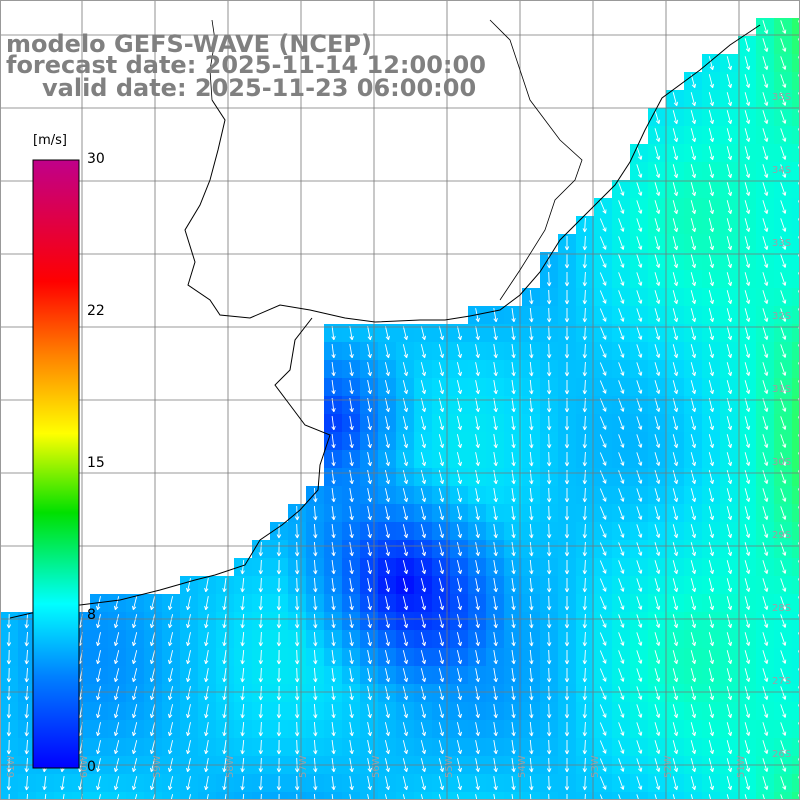  What do you see at coordinates (303, 766) in the screenshot?
I see `lon-label: 57W` at bounding box center [303, 766].